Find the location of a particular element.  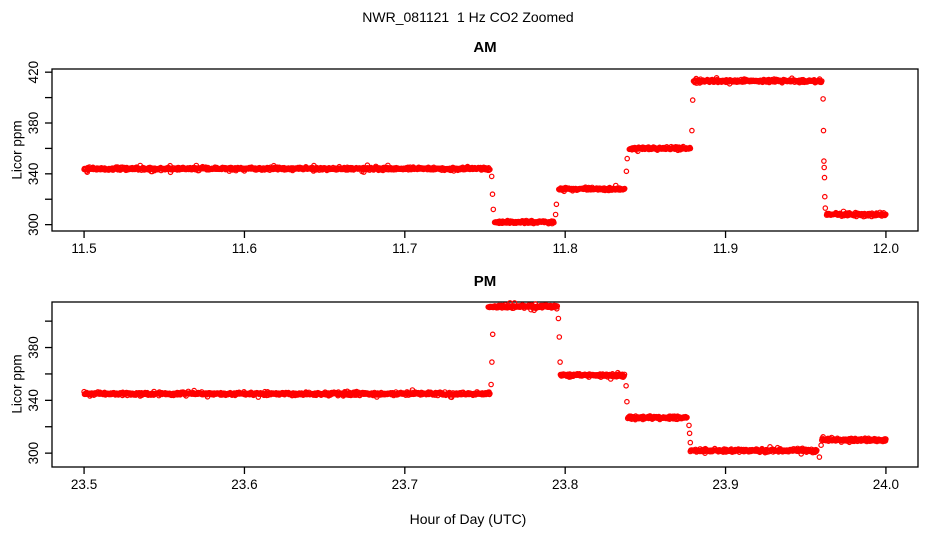

am-x-tick-label: 11.8 is located at coordinates (565, 248).